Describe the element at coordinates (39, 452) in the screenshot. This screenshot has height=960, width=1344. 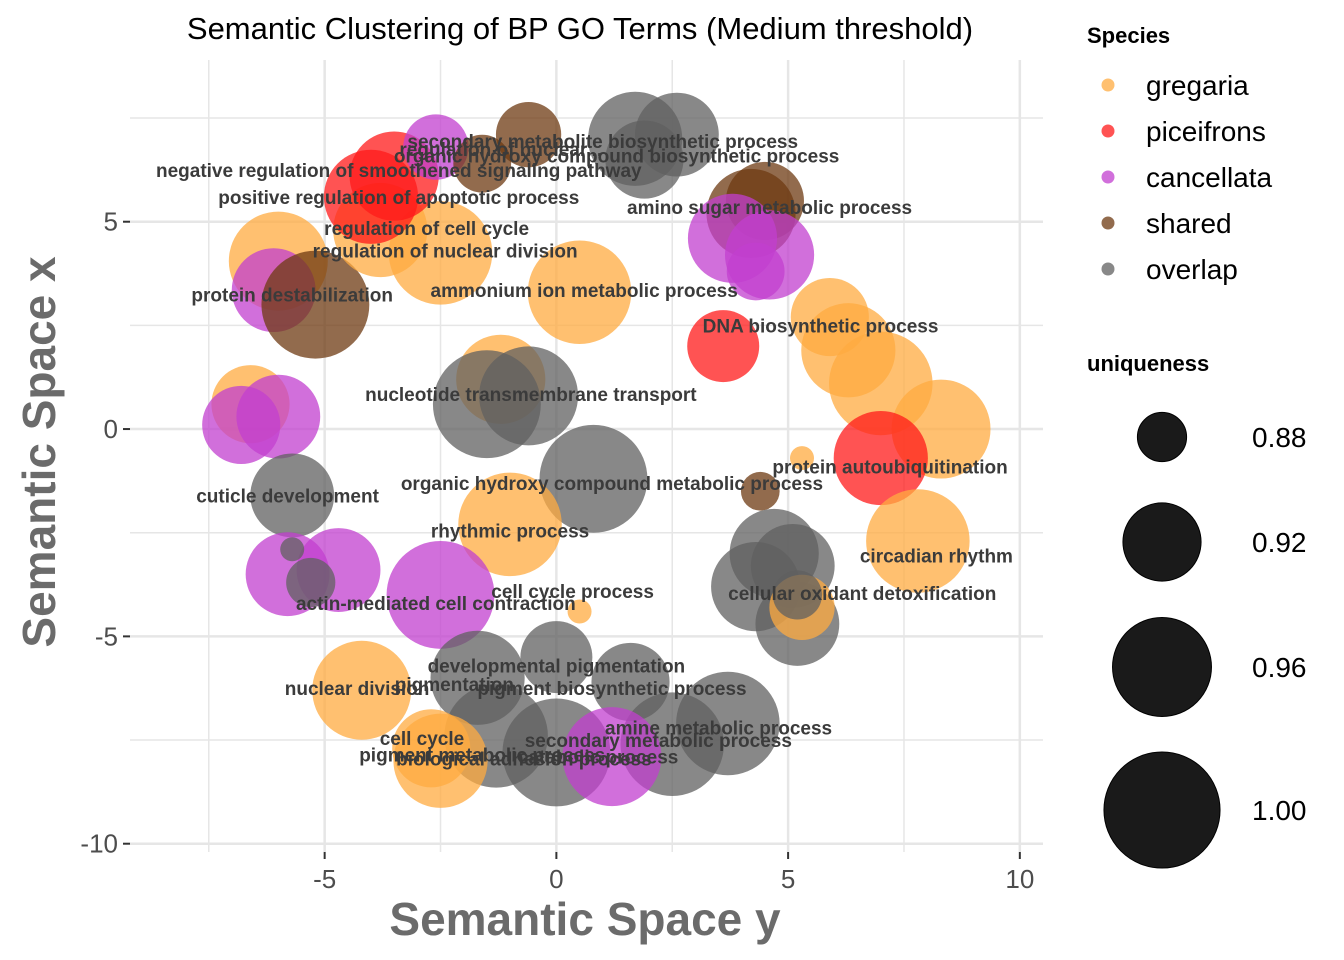
I see `y-axis-title: Semantic Space x` at that location.